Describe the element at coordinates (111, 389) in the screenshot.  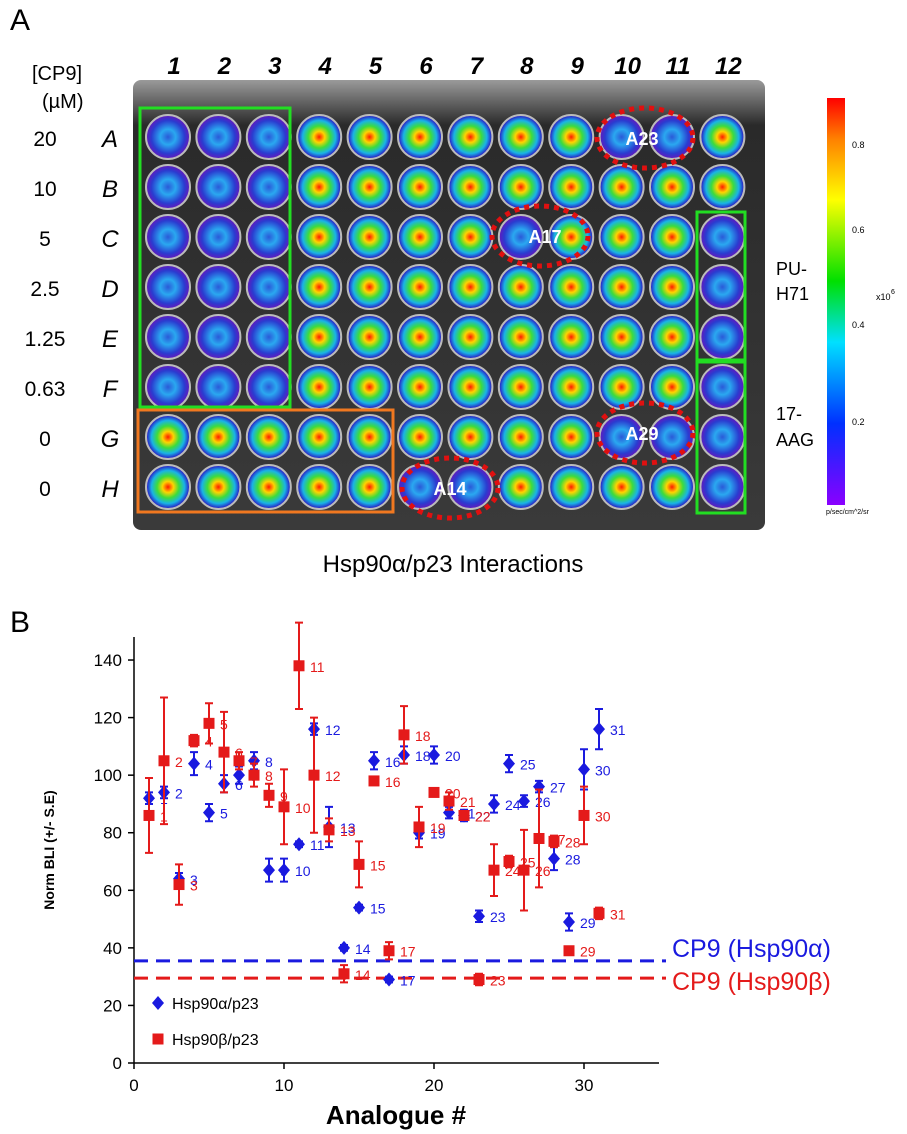
I see `row-label: F` at that location.